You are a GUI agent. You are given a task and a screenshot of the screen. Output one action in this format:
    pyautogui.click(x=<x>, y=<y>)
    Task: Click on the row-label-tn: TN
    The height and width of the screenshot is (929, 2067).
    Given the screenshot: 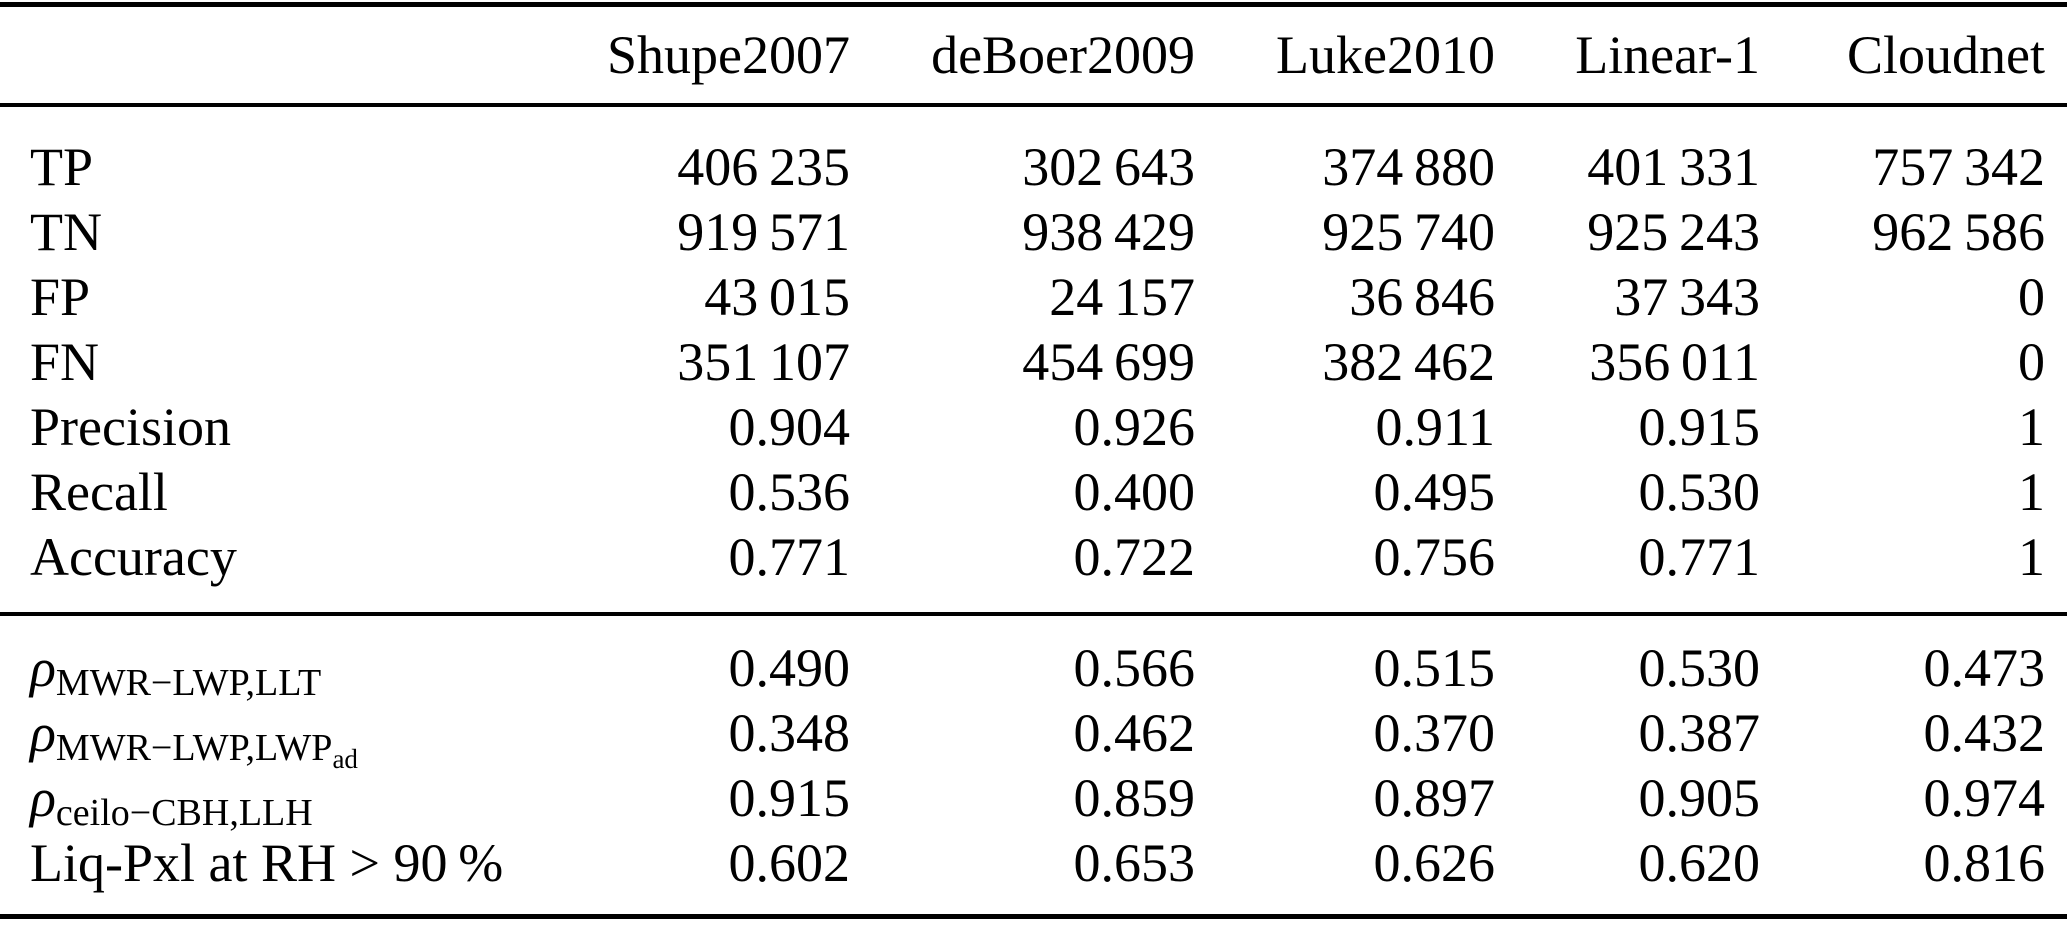 What is the action you would take?
    pyautogui.click(x=66, y=232)
    